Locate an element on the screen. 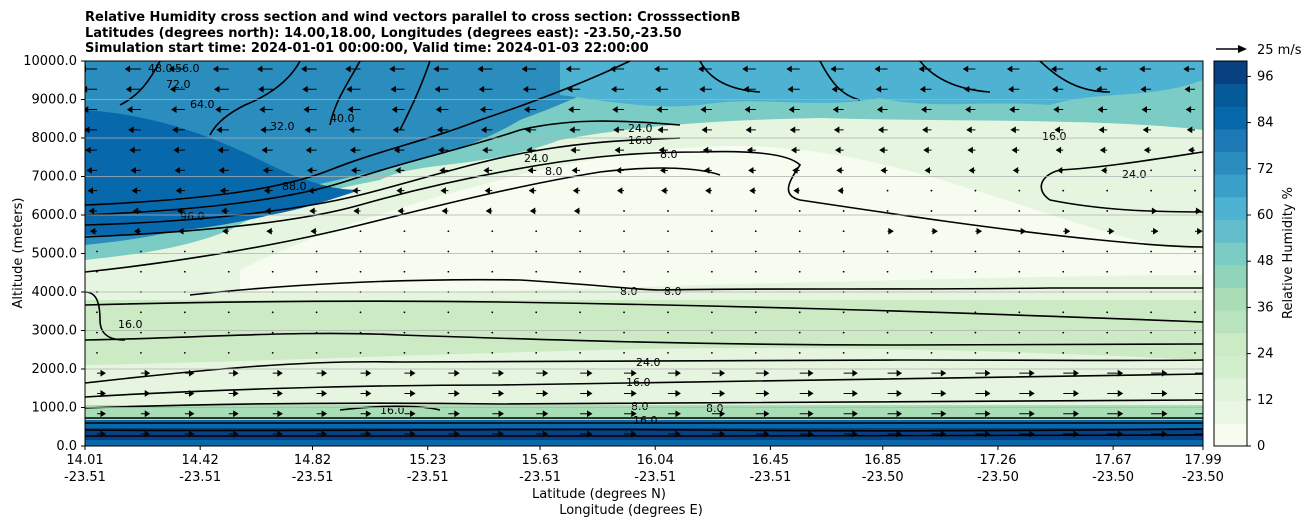 This screenshot has width=1304, height=526. colorbar-label: Relative Humidity % is located at coordinates (1288, 253).